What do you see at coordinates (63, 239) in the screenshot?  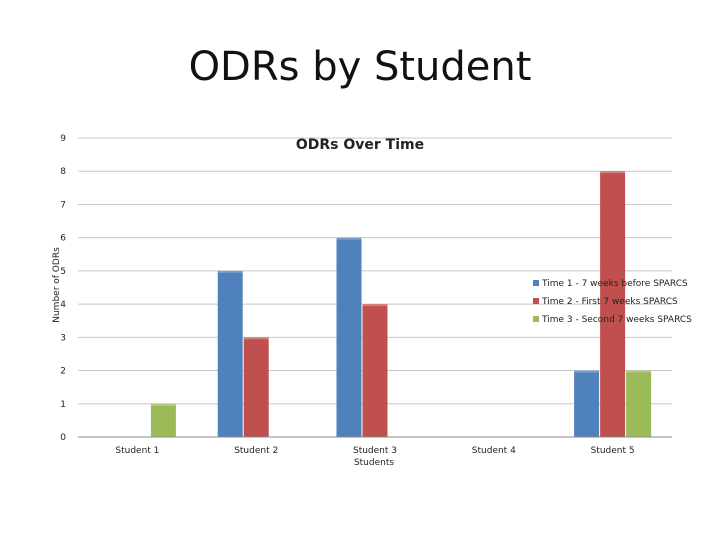 I see `y-tick-label: 6` at bounding box center [63, 239].